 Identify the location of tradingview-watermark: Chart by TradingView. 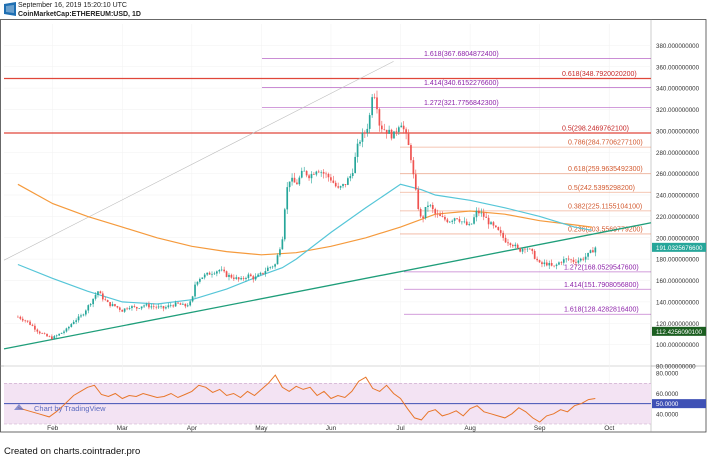
(60, 408).